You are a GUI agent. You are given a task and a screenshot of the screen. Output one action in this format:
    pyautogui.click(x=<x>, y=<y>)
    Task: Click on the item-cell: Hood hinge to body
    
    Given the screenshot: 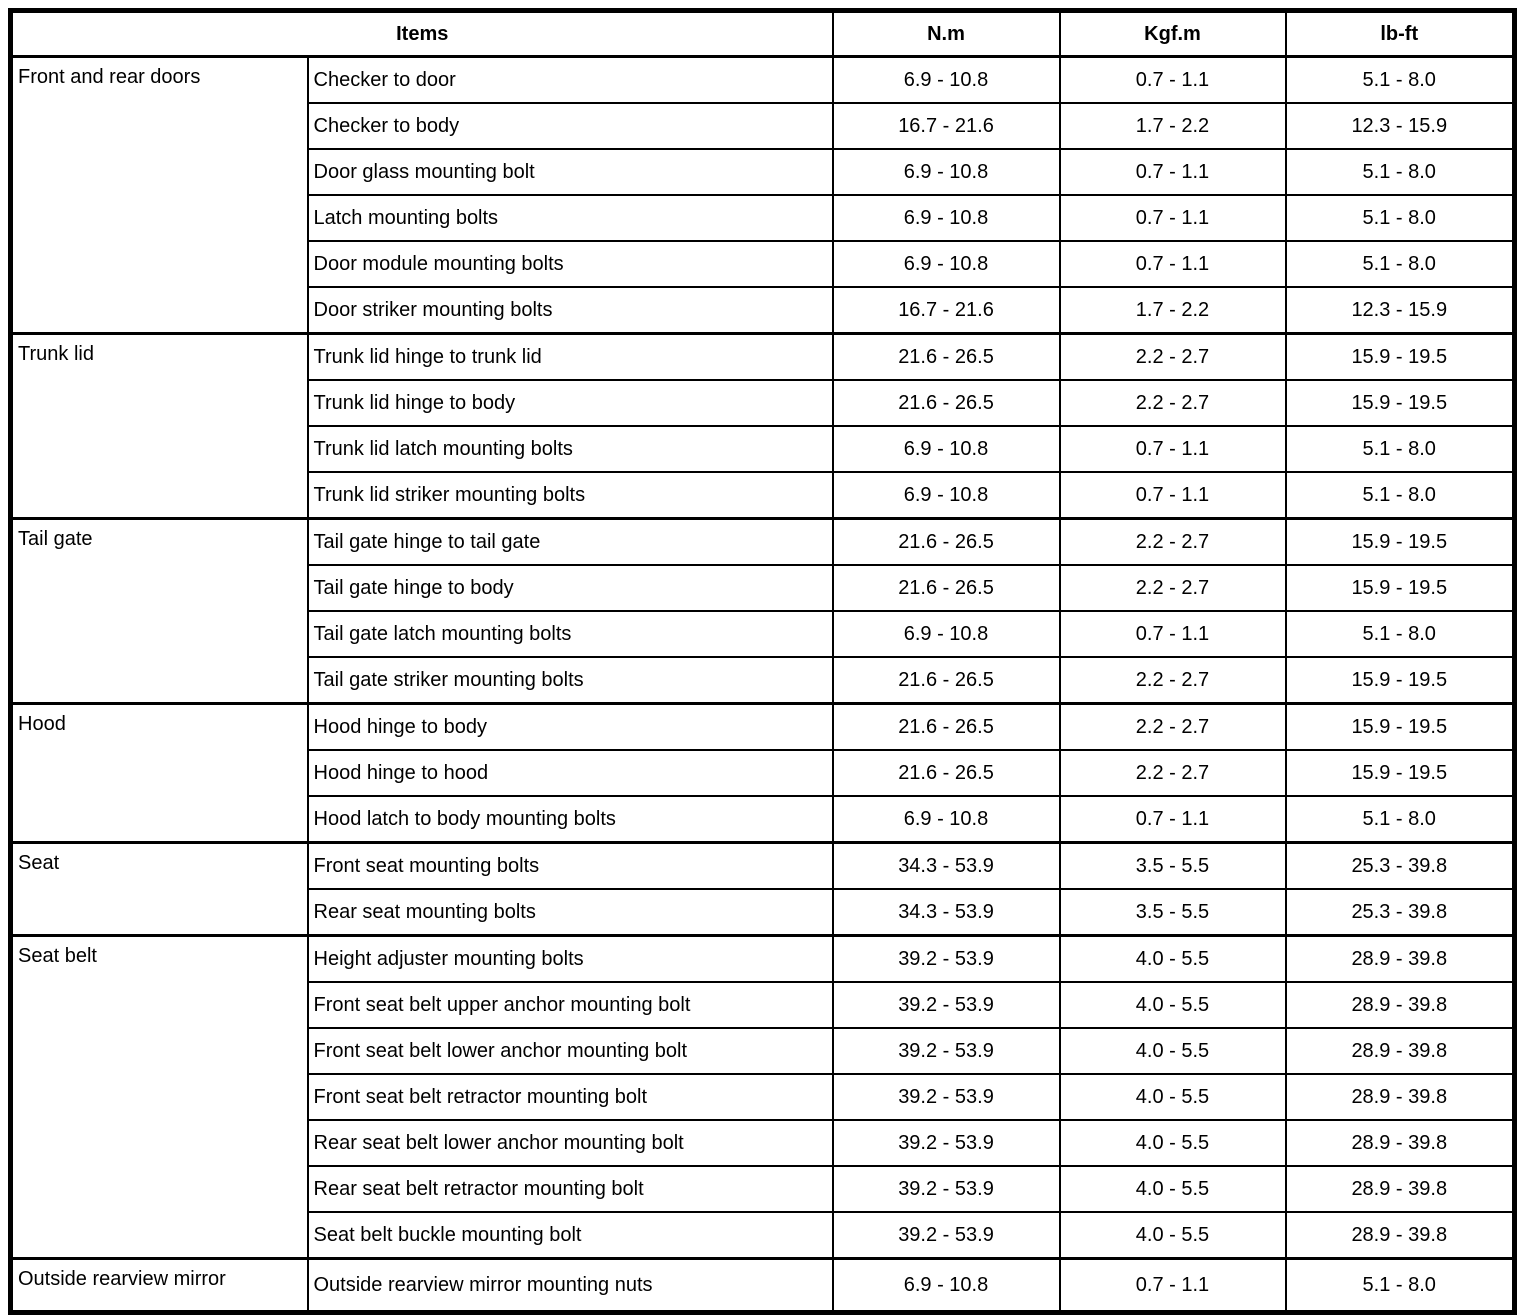 What is the action you would take?
    pyautogui.click(x=570, y=726)
    